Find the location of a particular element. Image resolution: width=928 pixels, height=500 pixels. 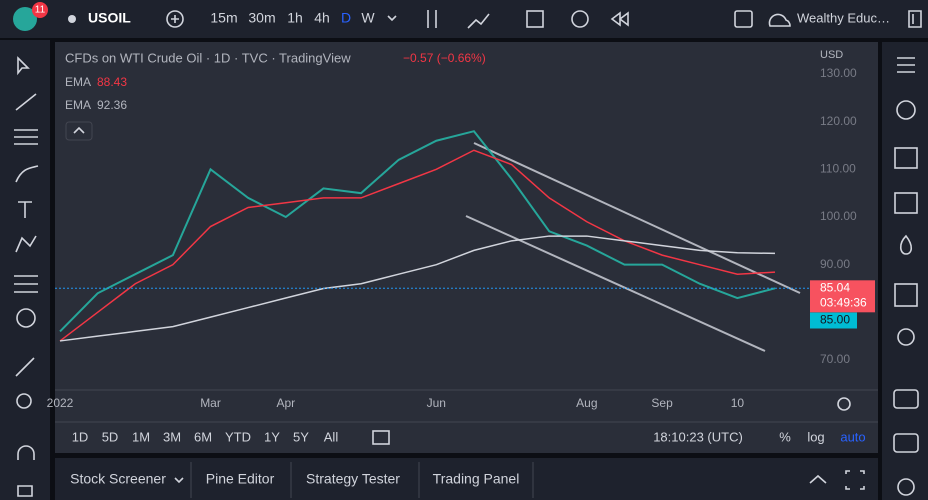

layout is located at coordinates (743, 19).